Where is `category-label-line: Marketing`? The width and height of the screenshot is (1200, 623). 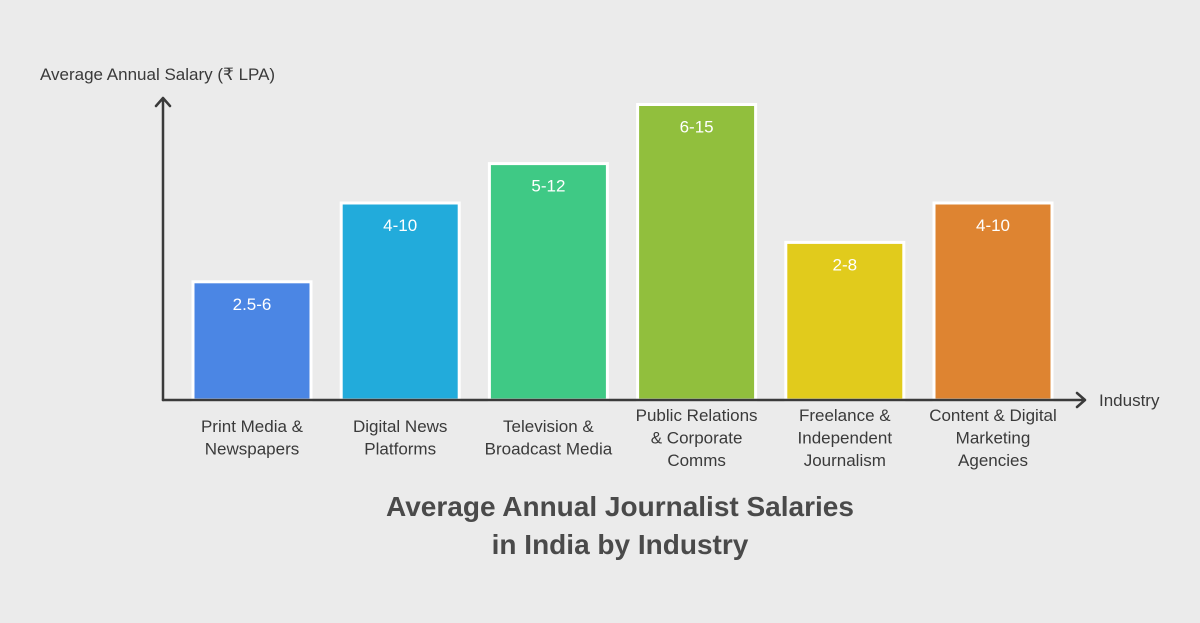
category-label-line: Marketing is located at coordinates (993, 438).